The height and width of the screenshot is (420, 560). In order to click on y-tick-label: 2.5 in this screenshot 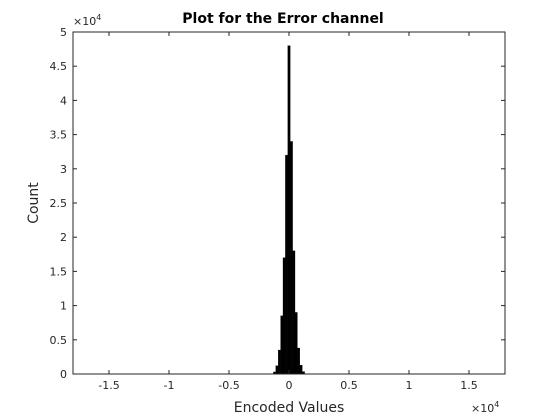, I will do `click(59, 203)`.